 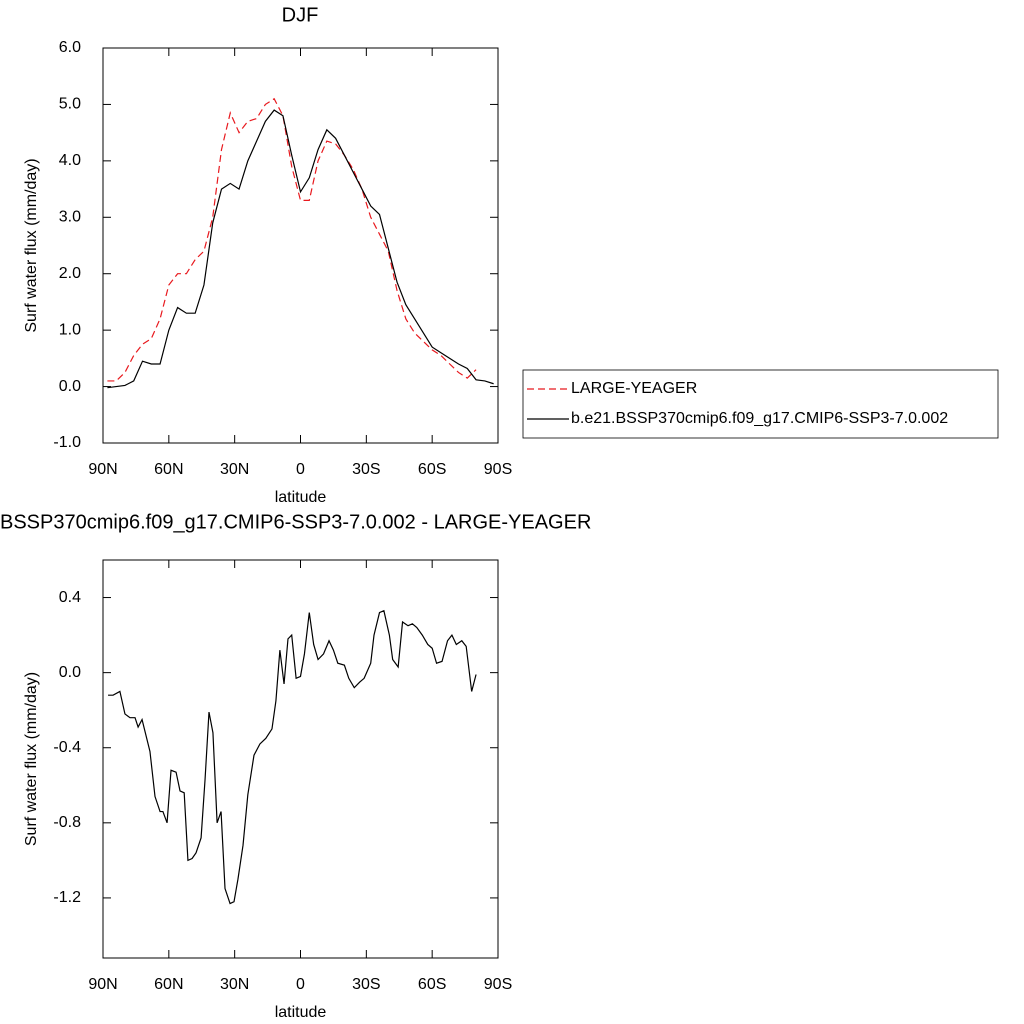 What do you see at coordinates (67, 442) in the screenshot?
I see `y-tick-label: -1.0` at bounding box center [67, 442].